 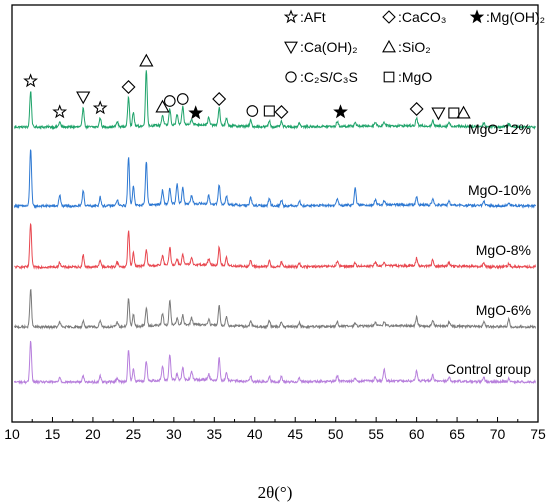 I want to click on phase-marker-layer, so click(x=247, y=87).